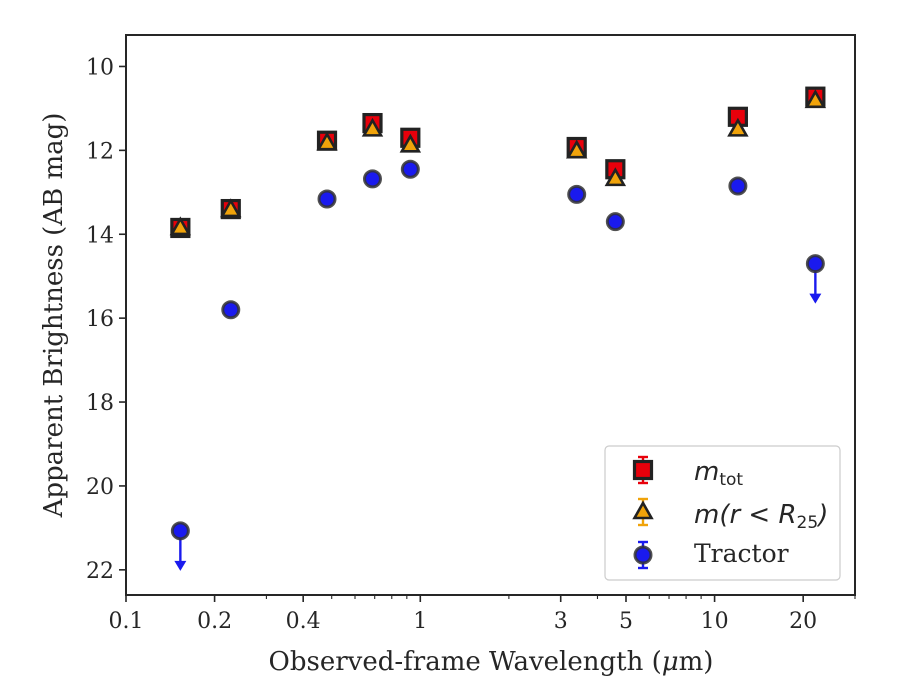 Image resolution: width=900 pixels, height=700 pixels. Describe the element at coordinates (803, 621) in the screenshot. I see `x-tick-label: 20` at that location.